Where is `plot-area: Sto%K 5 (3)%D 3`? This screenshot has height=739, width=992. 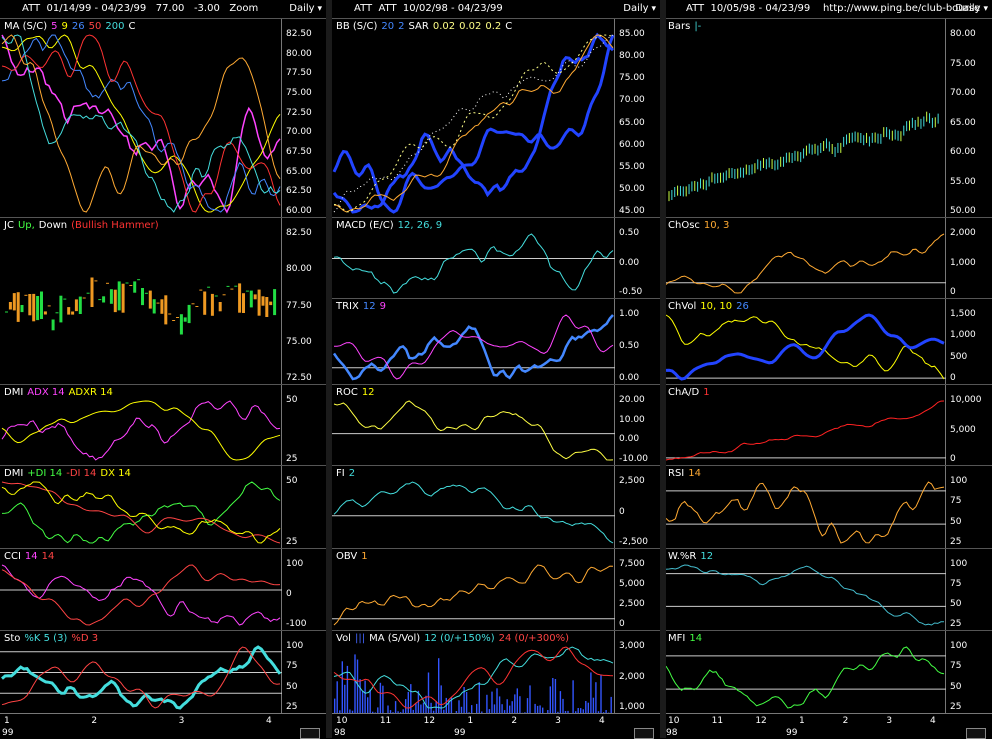
plot-area: Sto%K 5 (3)%D 3 is located at coordinates (141, 672).